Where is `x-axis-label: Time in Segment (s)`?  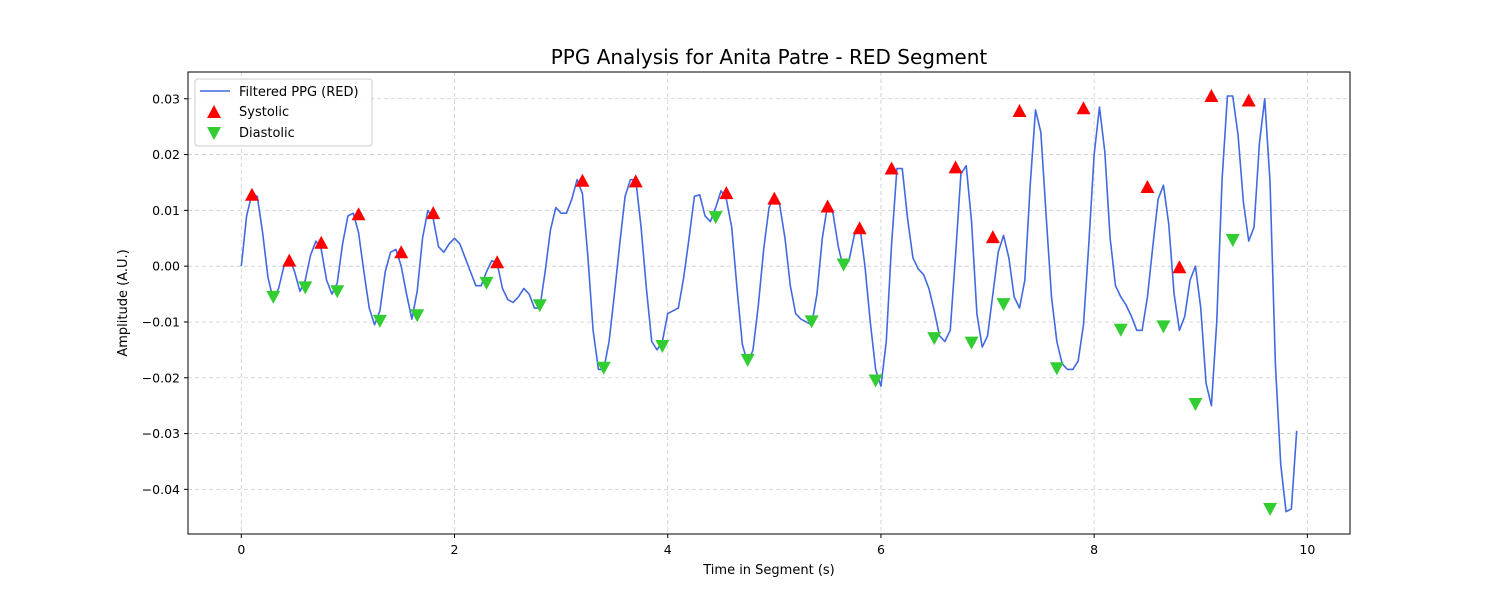
x-axis-label: Time in Segment (s) is located at coordinates (768, 570).